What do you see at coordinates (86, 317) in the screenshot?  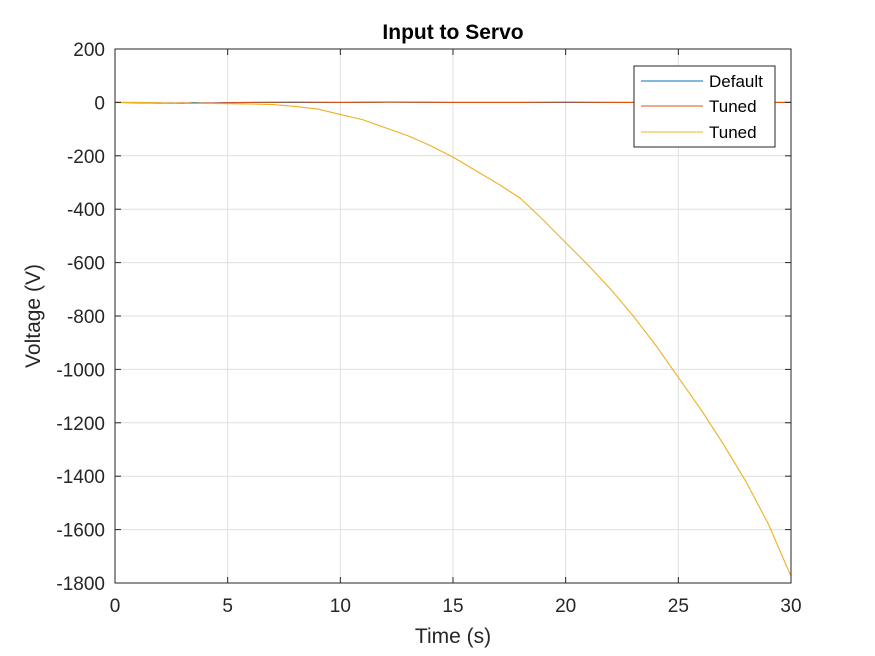 I see `y-tick-label: -800` at bounding box center [86, 317].